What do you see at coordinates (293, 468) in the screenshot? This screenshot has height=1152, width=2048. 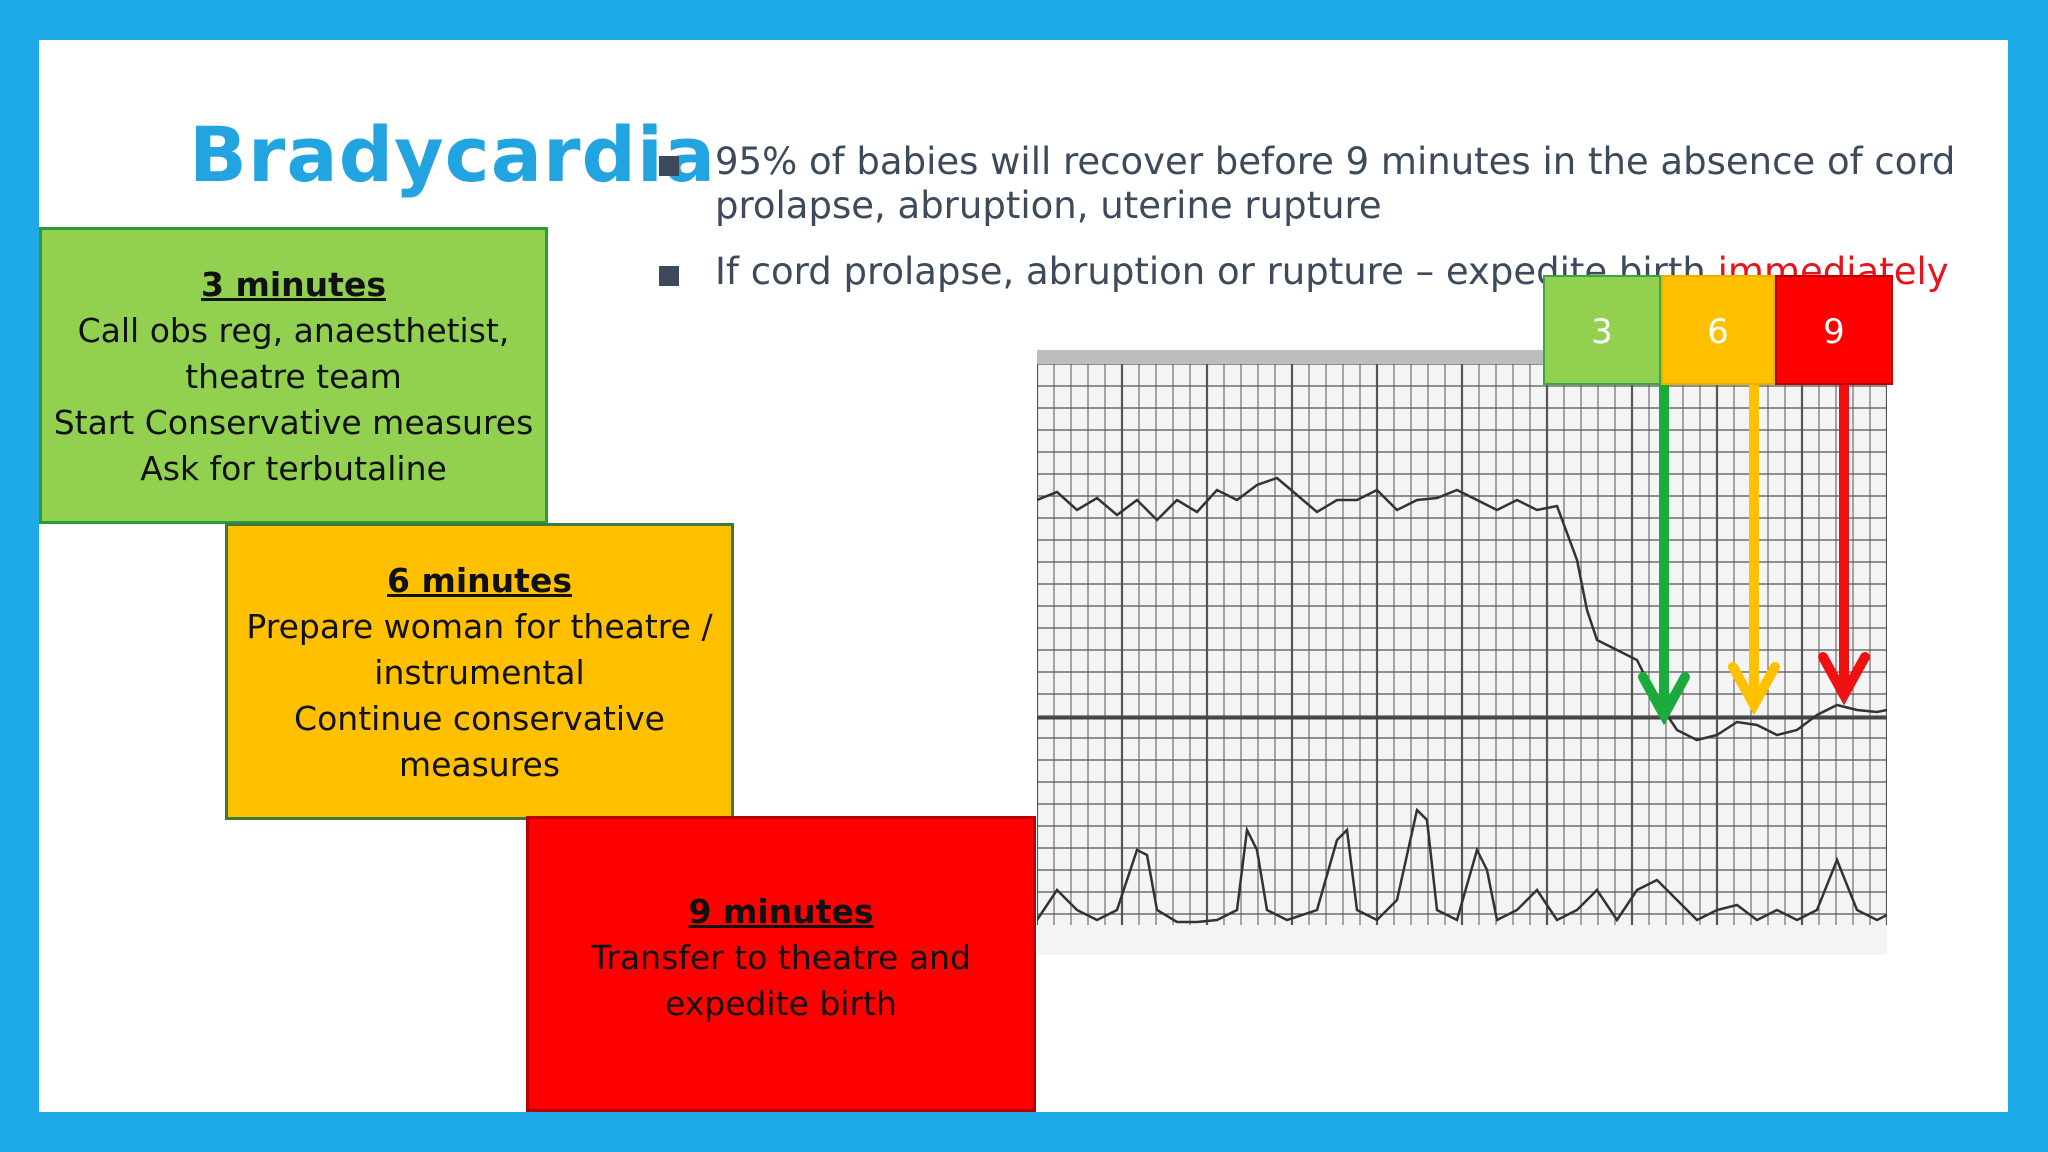 I see `step-line: Ask for terbutaline` at bounding box center [293, 468].